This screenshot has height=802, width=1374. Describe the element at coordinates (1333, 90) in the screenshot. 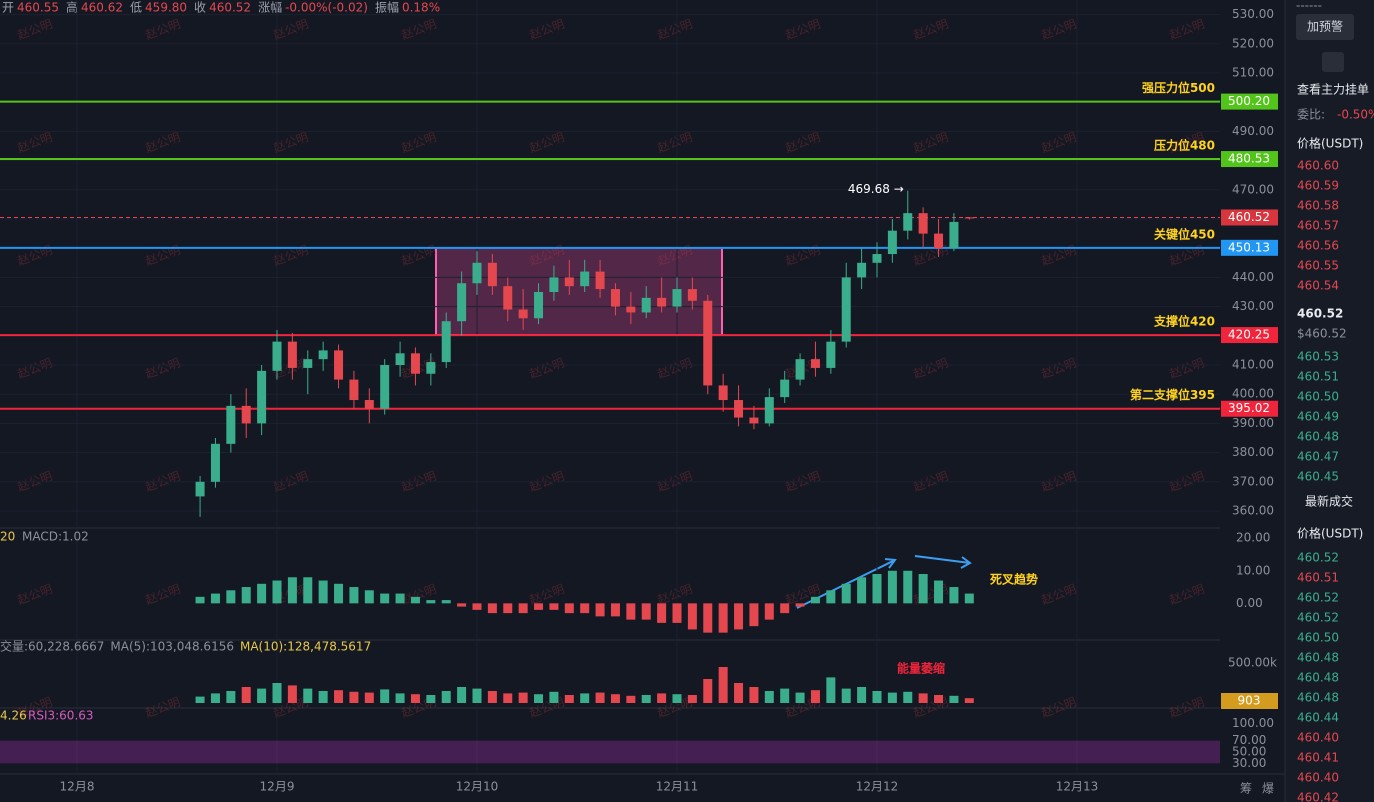

I see `link: 查看主力挂单` at that location.